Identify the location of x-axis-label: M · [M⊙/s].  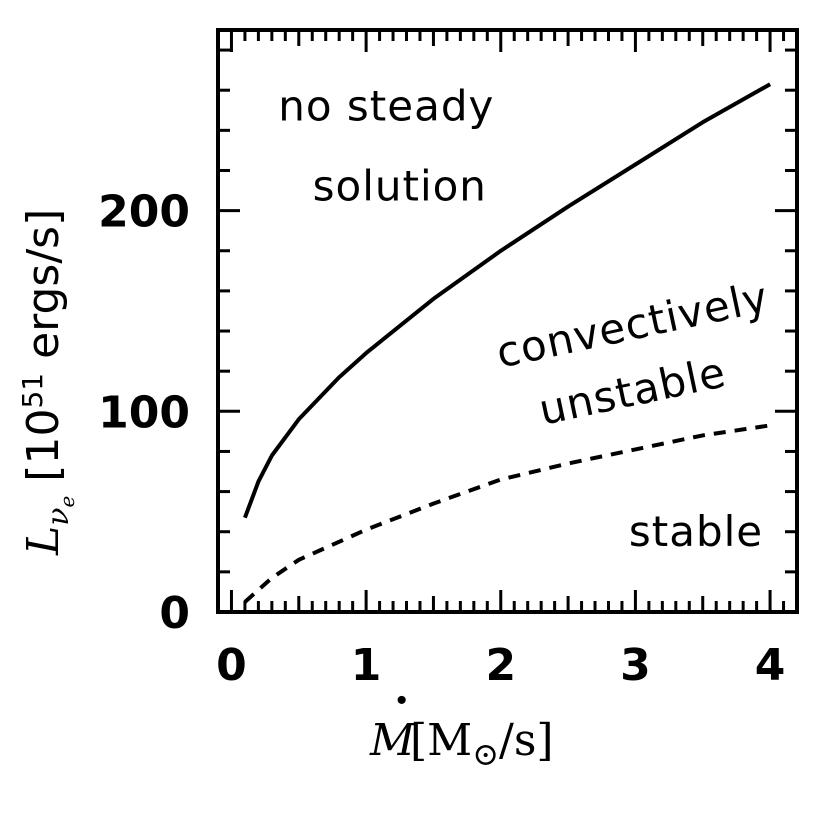
(461, 724).